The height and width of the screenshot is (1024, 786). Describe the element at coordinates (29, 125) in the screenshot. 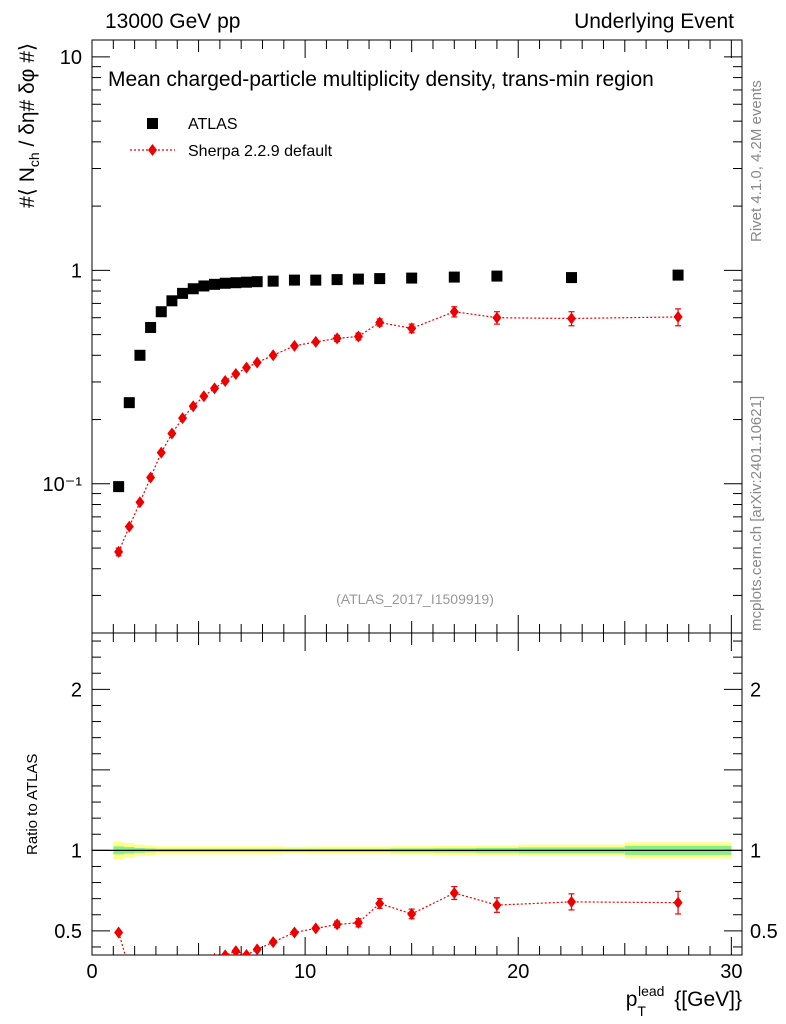

I see `main-y-label: #⟨ Nch / δη# δφ #⟩` at that location.